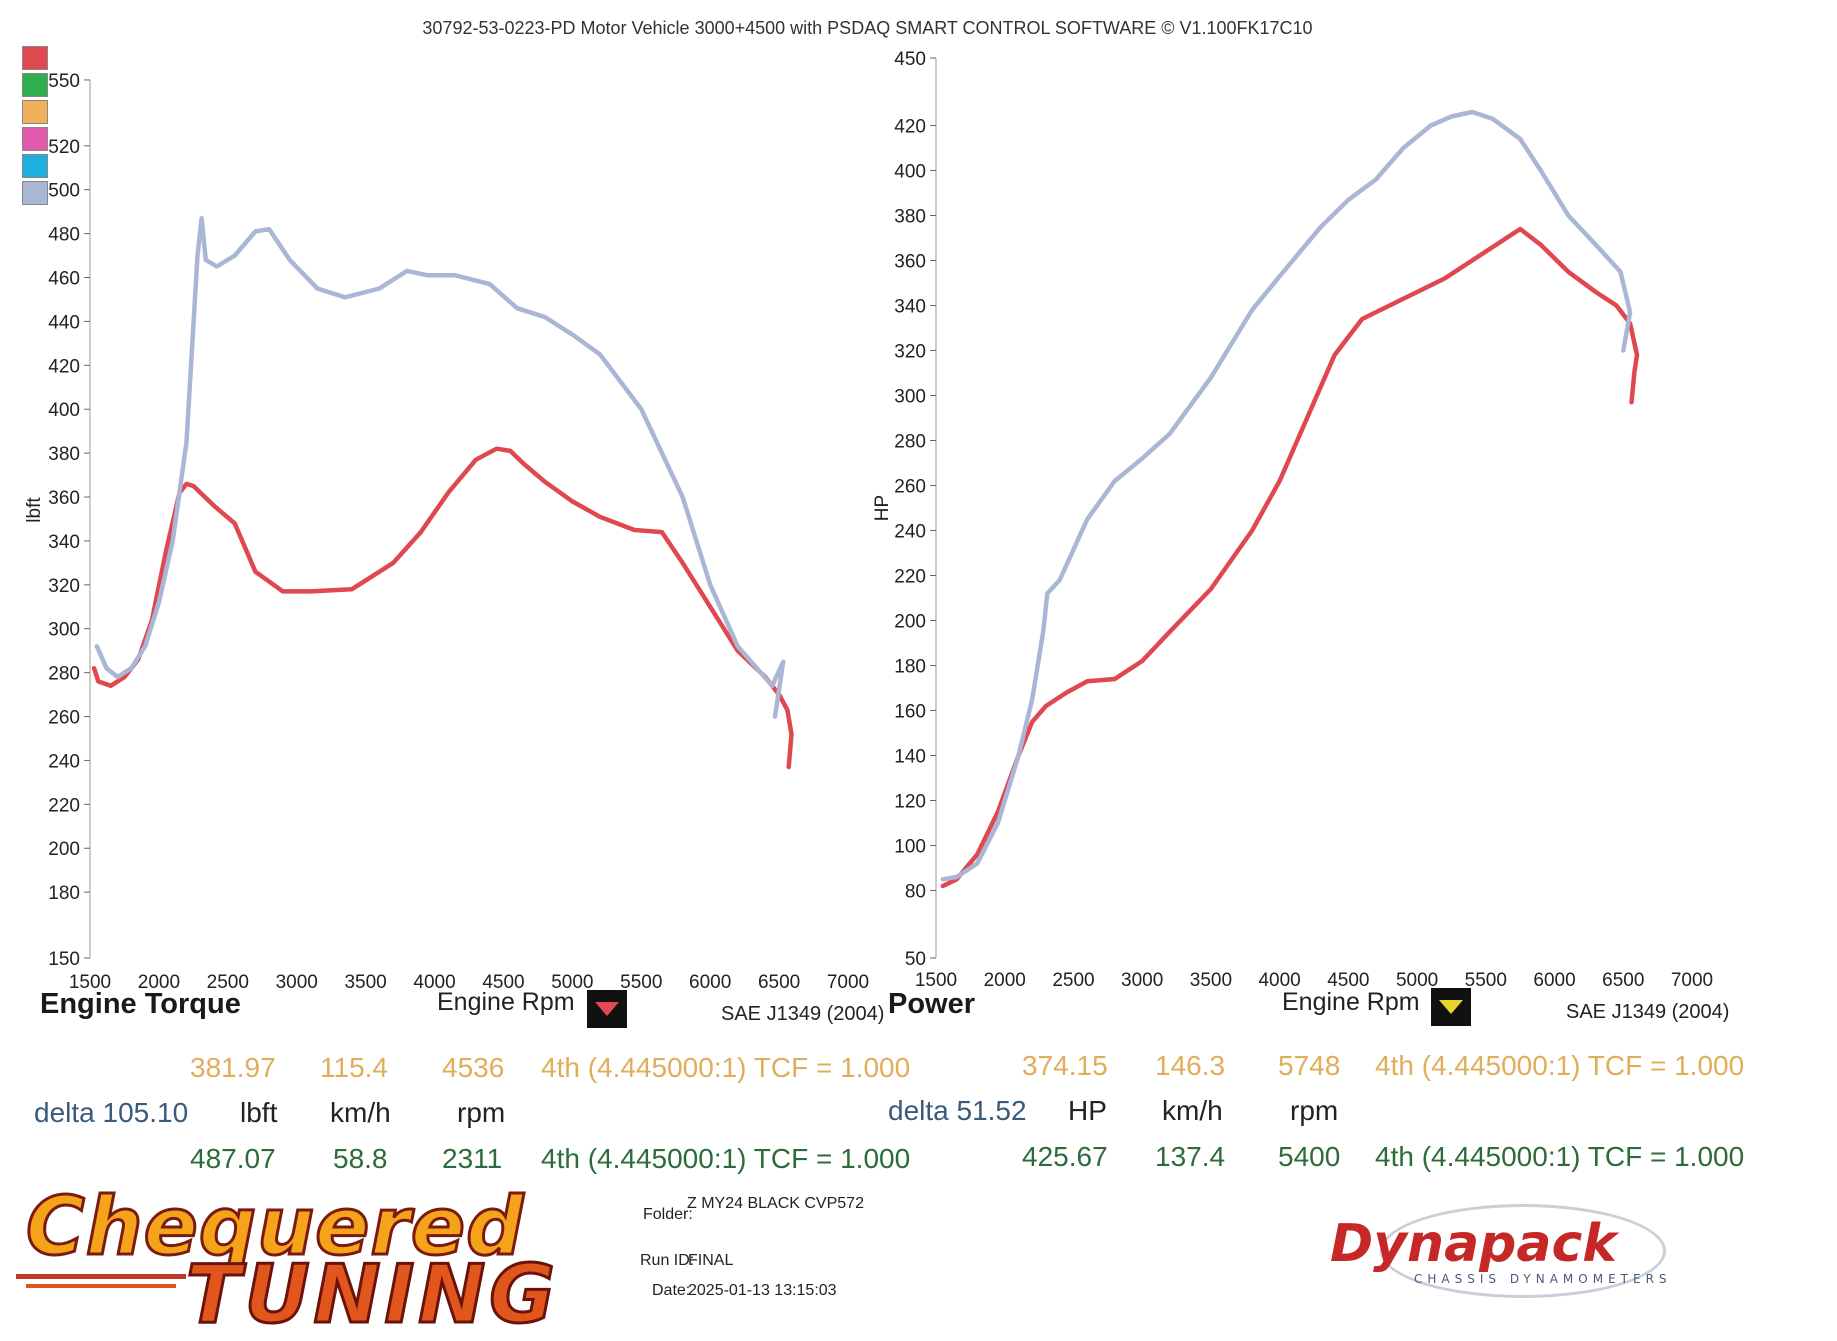 This screenshot has height=1341, width=1837. I want to click on torque-top-rpm: 4536, so click(473, 1067).